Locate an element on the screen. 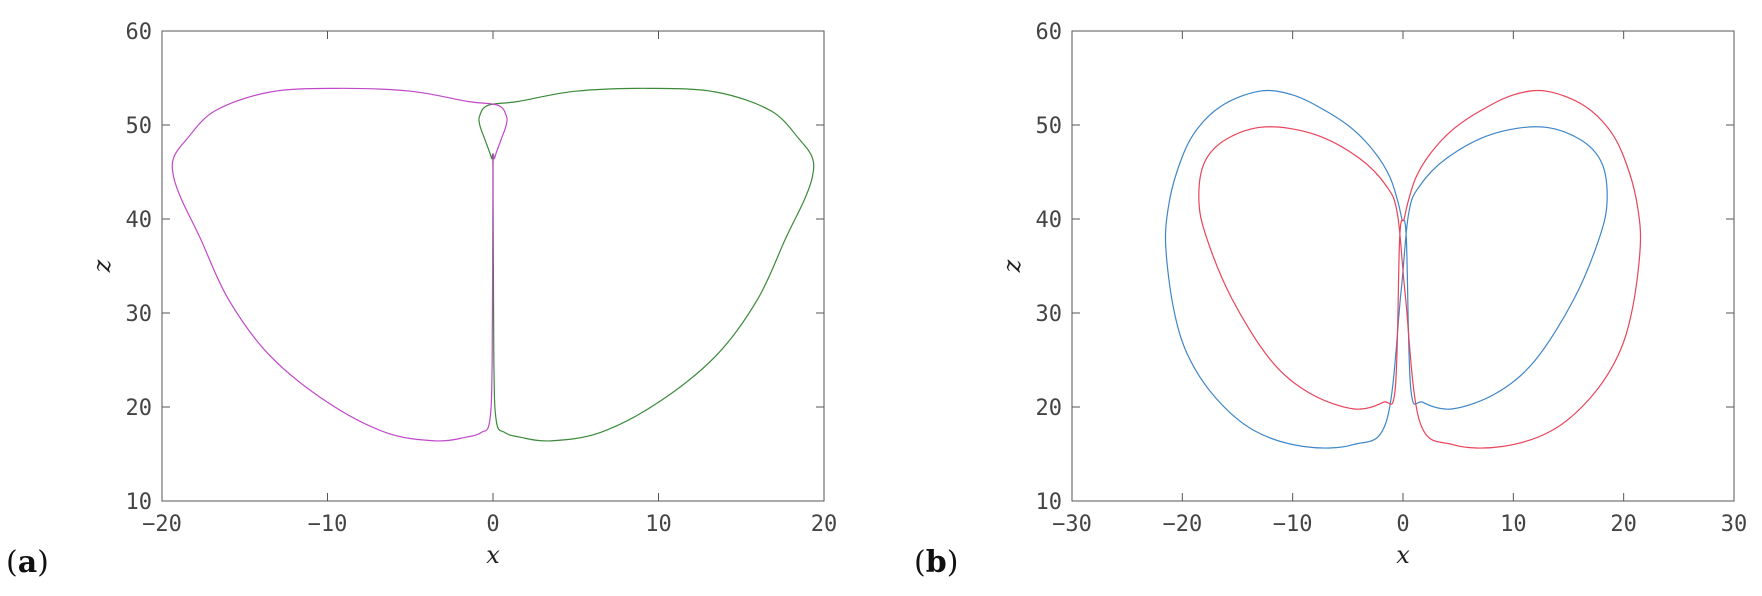 The image size is (1762, 596). panel-a-label: (a) is located at coordinates (27, 562).